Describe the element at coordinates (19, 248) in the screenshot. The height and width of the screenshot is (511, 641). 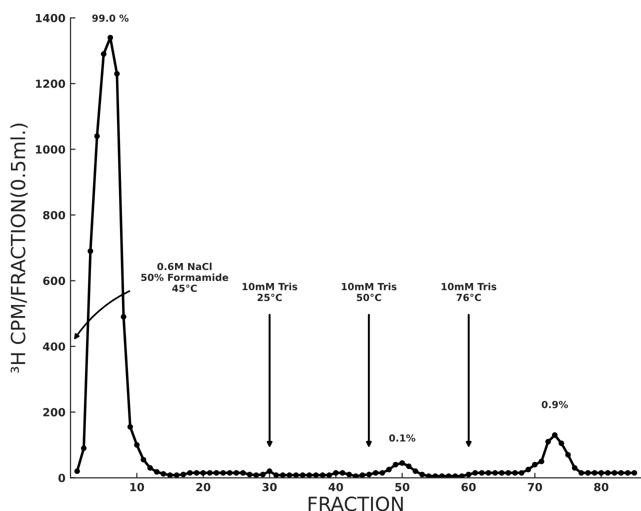
I see `y-axis-title: ³H CPM/FRACTION(0.5ml.)` at that location.